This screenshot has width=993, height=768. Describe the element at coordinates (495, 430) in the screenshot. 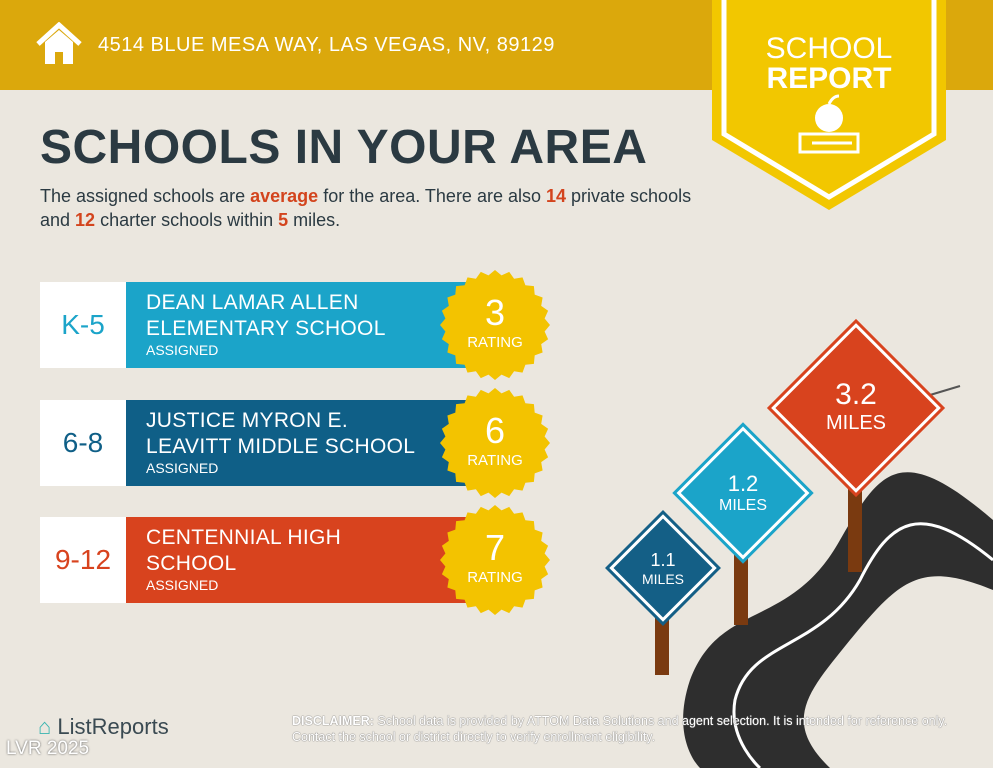

I see `rating-value: 6` at that location.